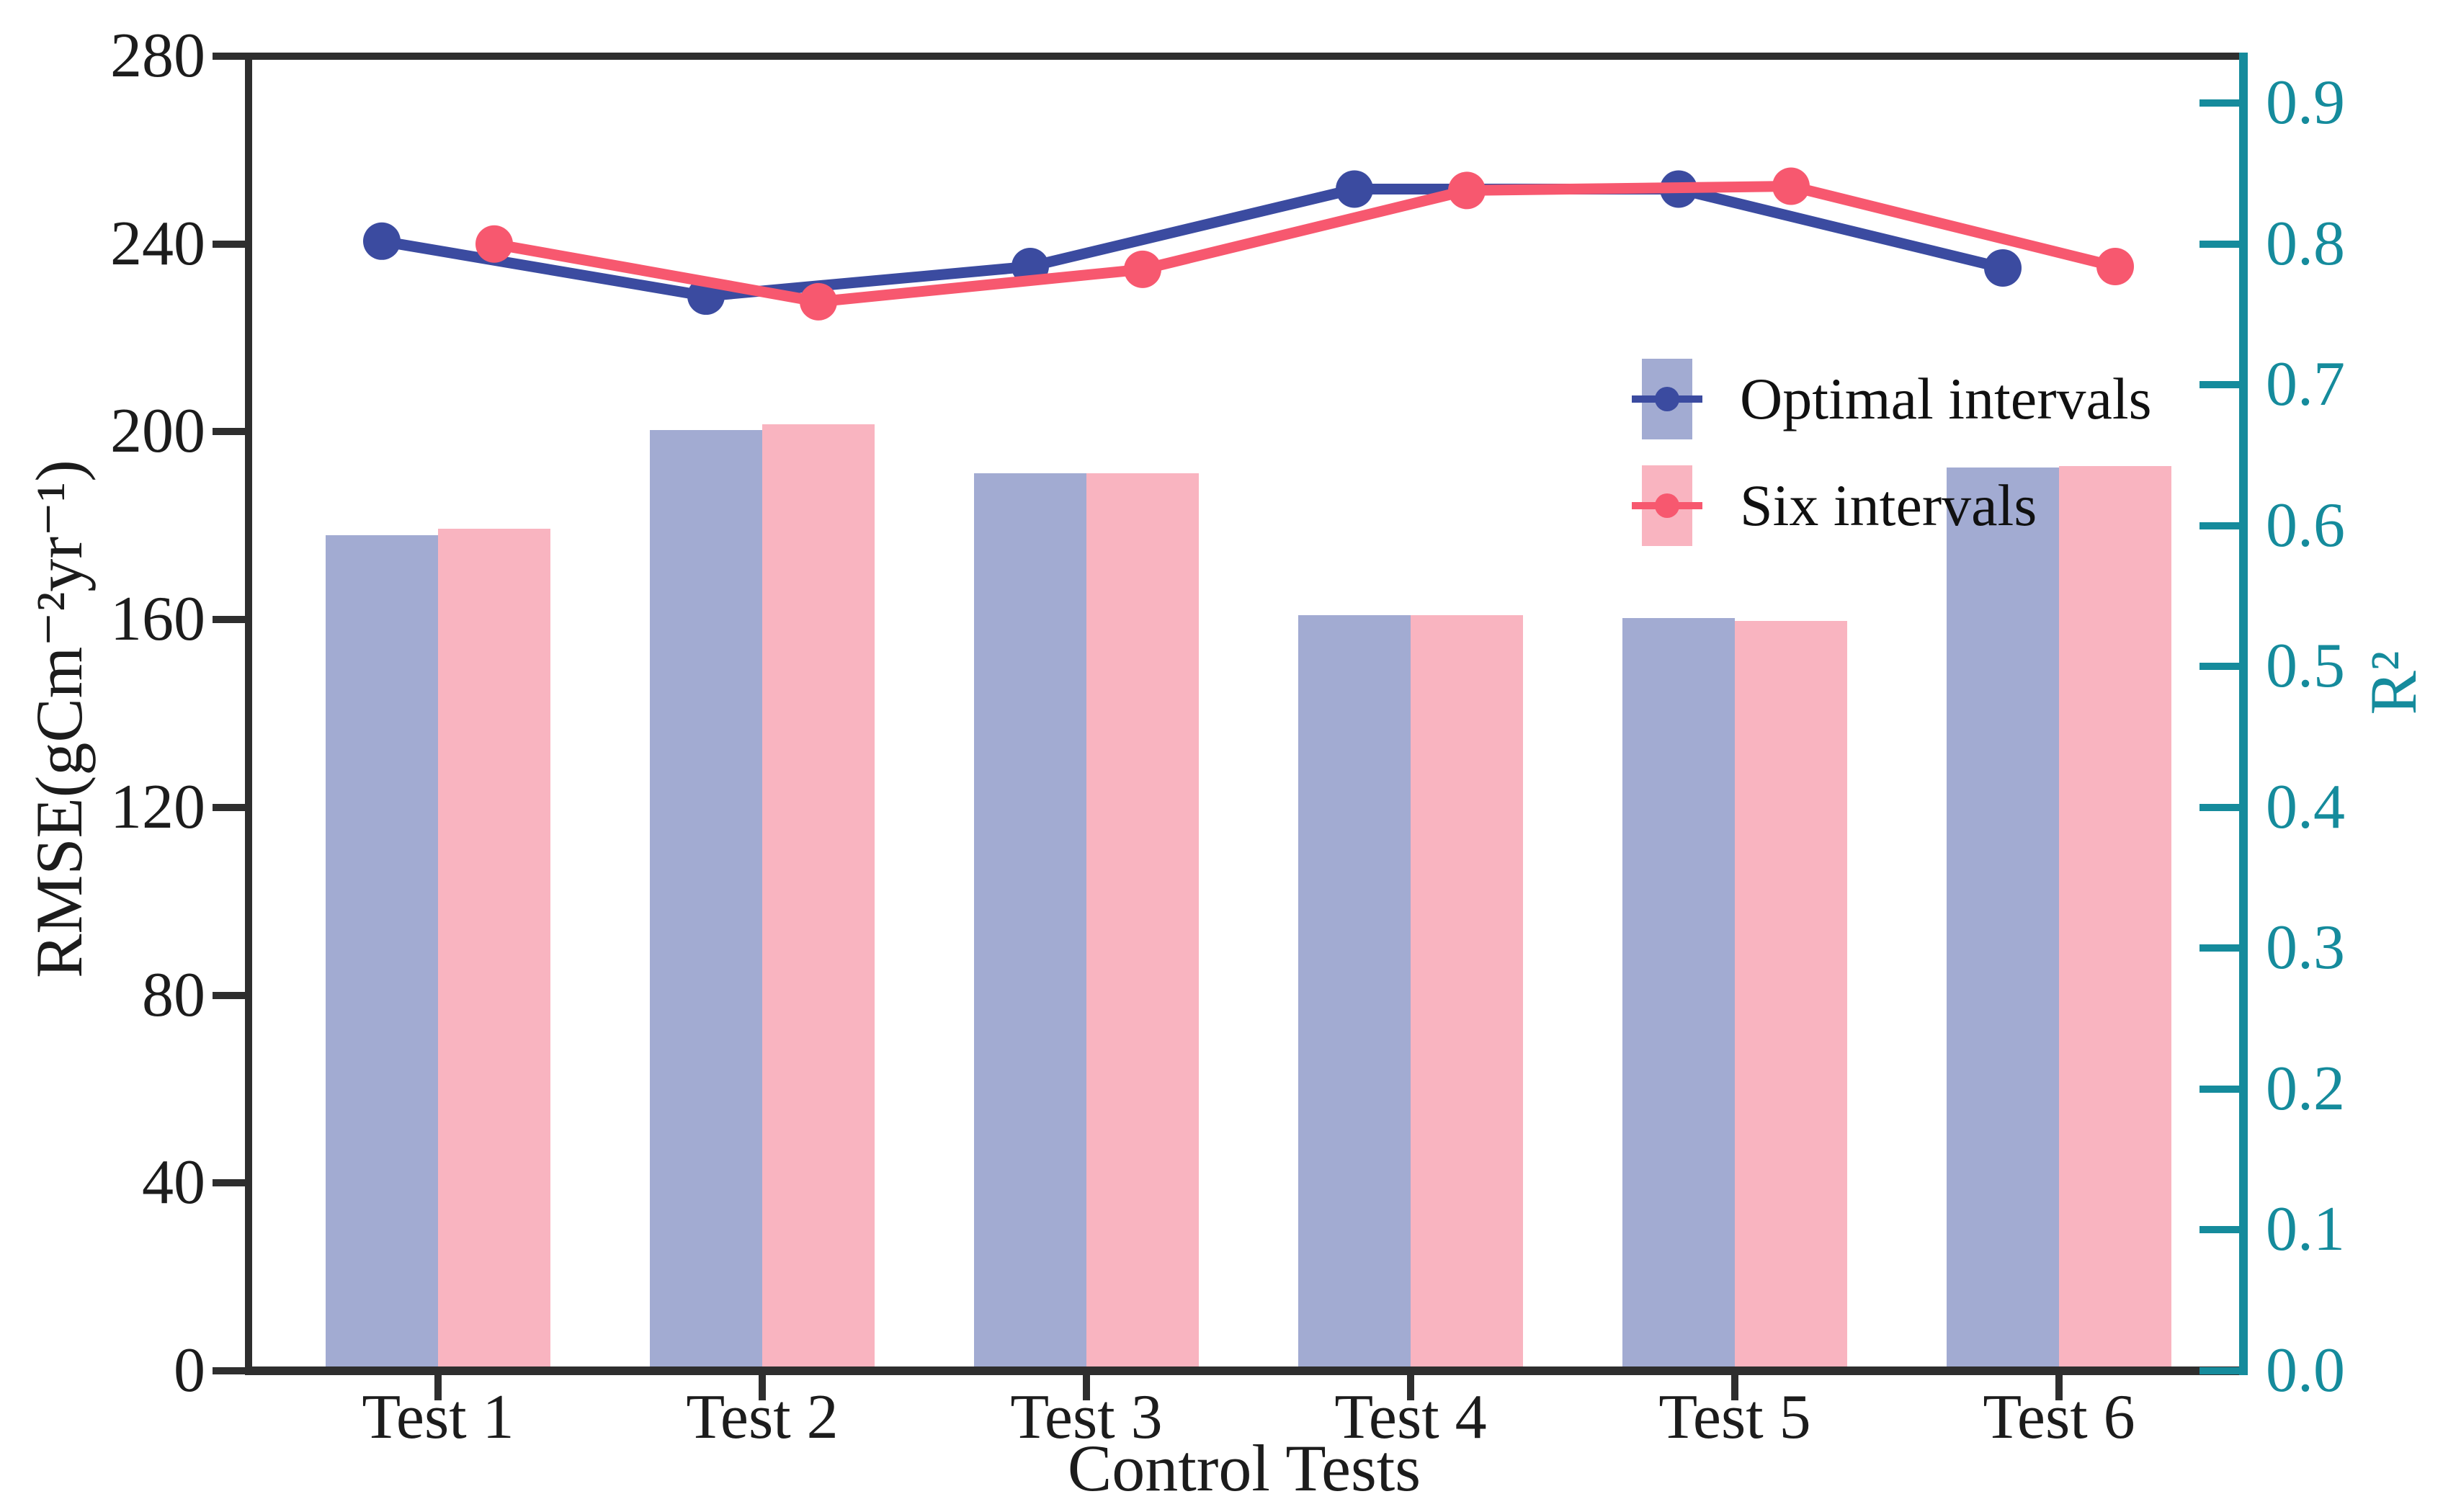 The image size is (2443, 1512). I want to click on legend-marker-six-icon, so click(1667, 505).